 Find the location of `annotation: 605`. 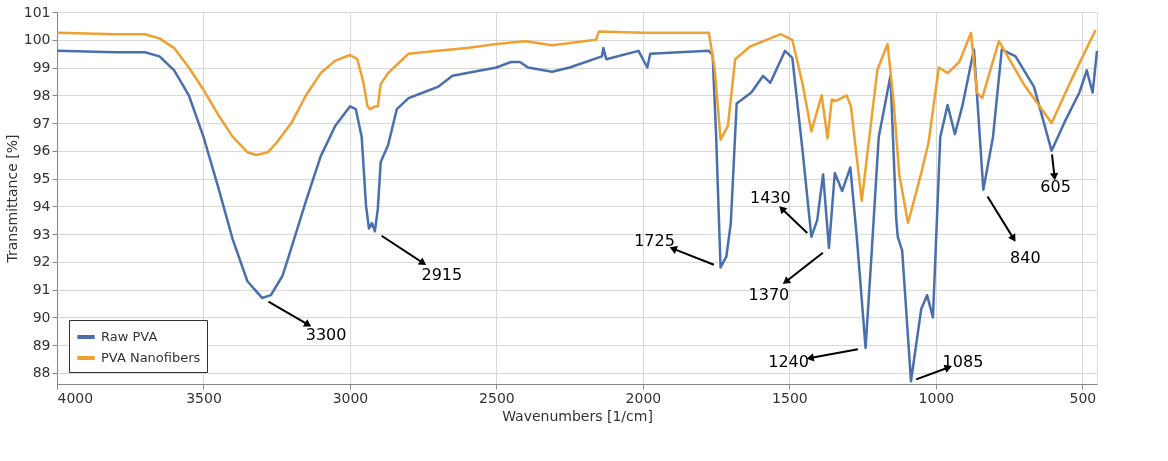

annotation: 605 is located at coordinates (1055, 186).